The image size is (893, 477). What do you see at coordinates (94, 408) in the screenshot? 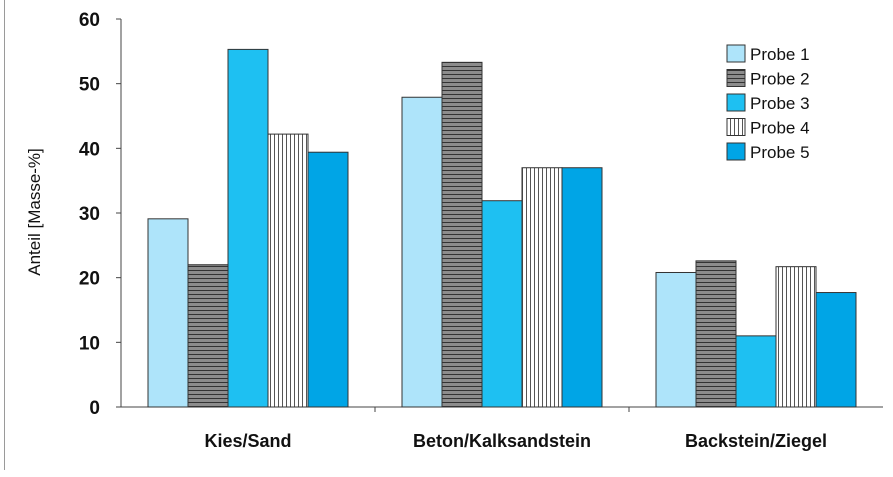
I see `y-tick-label: 0` at bounding box center [94, 408].